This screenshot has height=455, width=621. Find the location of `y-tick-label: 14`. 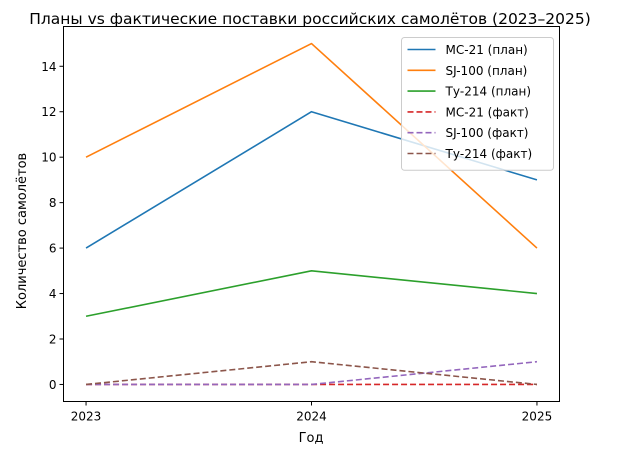

y-tick-label: 14 is located at coordinates (48, 67).